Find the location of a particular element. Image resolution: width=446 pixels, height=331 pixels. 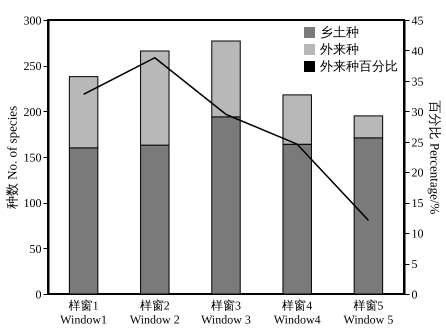

x-tick-label: 样窗4 Window4 is located at coordinates (297, 312).